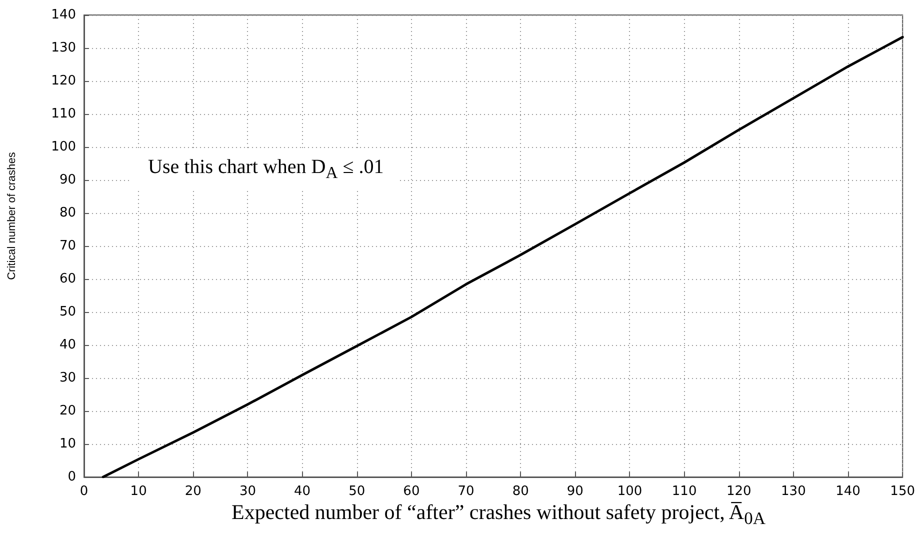 The height and width of the screenshot is (534, 918). I want to click on annotation: Use this chart when D$_{A}$ ≤ .01, so click(266, 169).